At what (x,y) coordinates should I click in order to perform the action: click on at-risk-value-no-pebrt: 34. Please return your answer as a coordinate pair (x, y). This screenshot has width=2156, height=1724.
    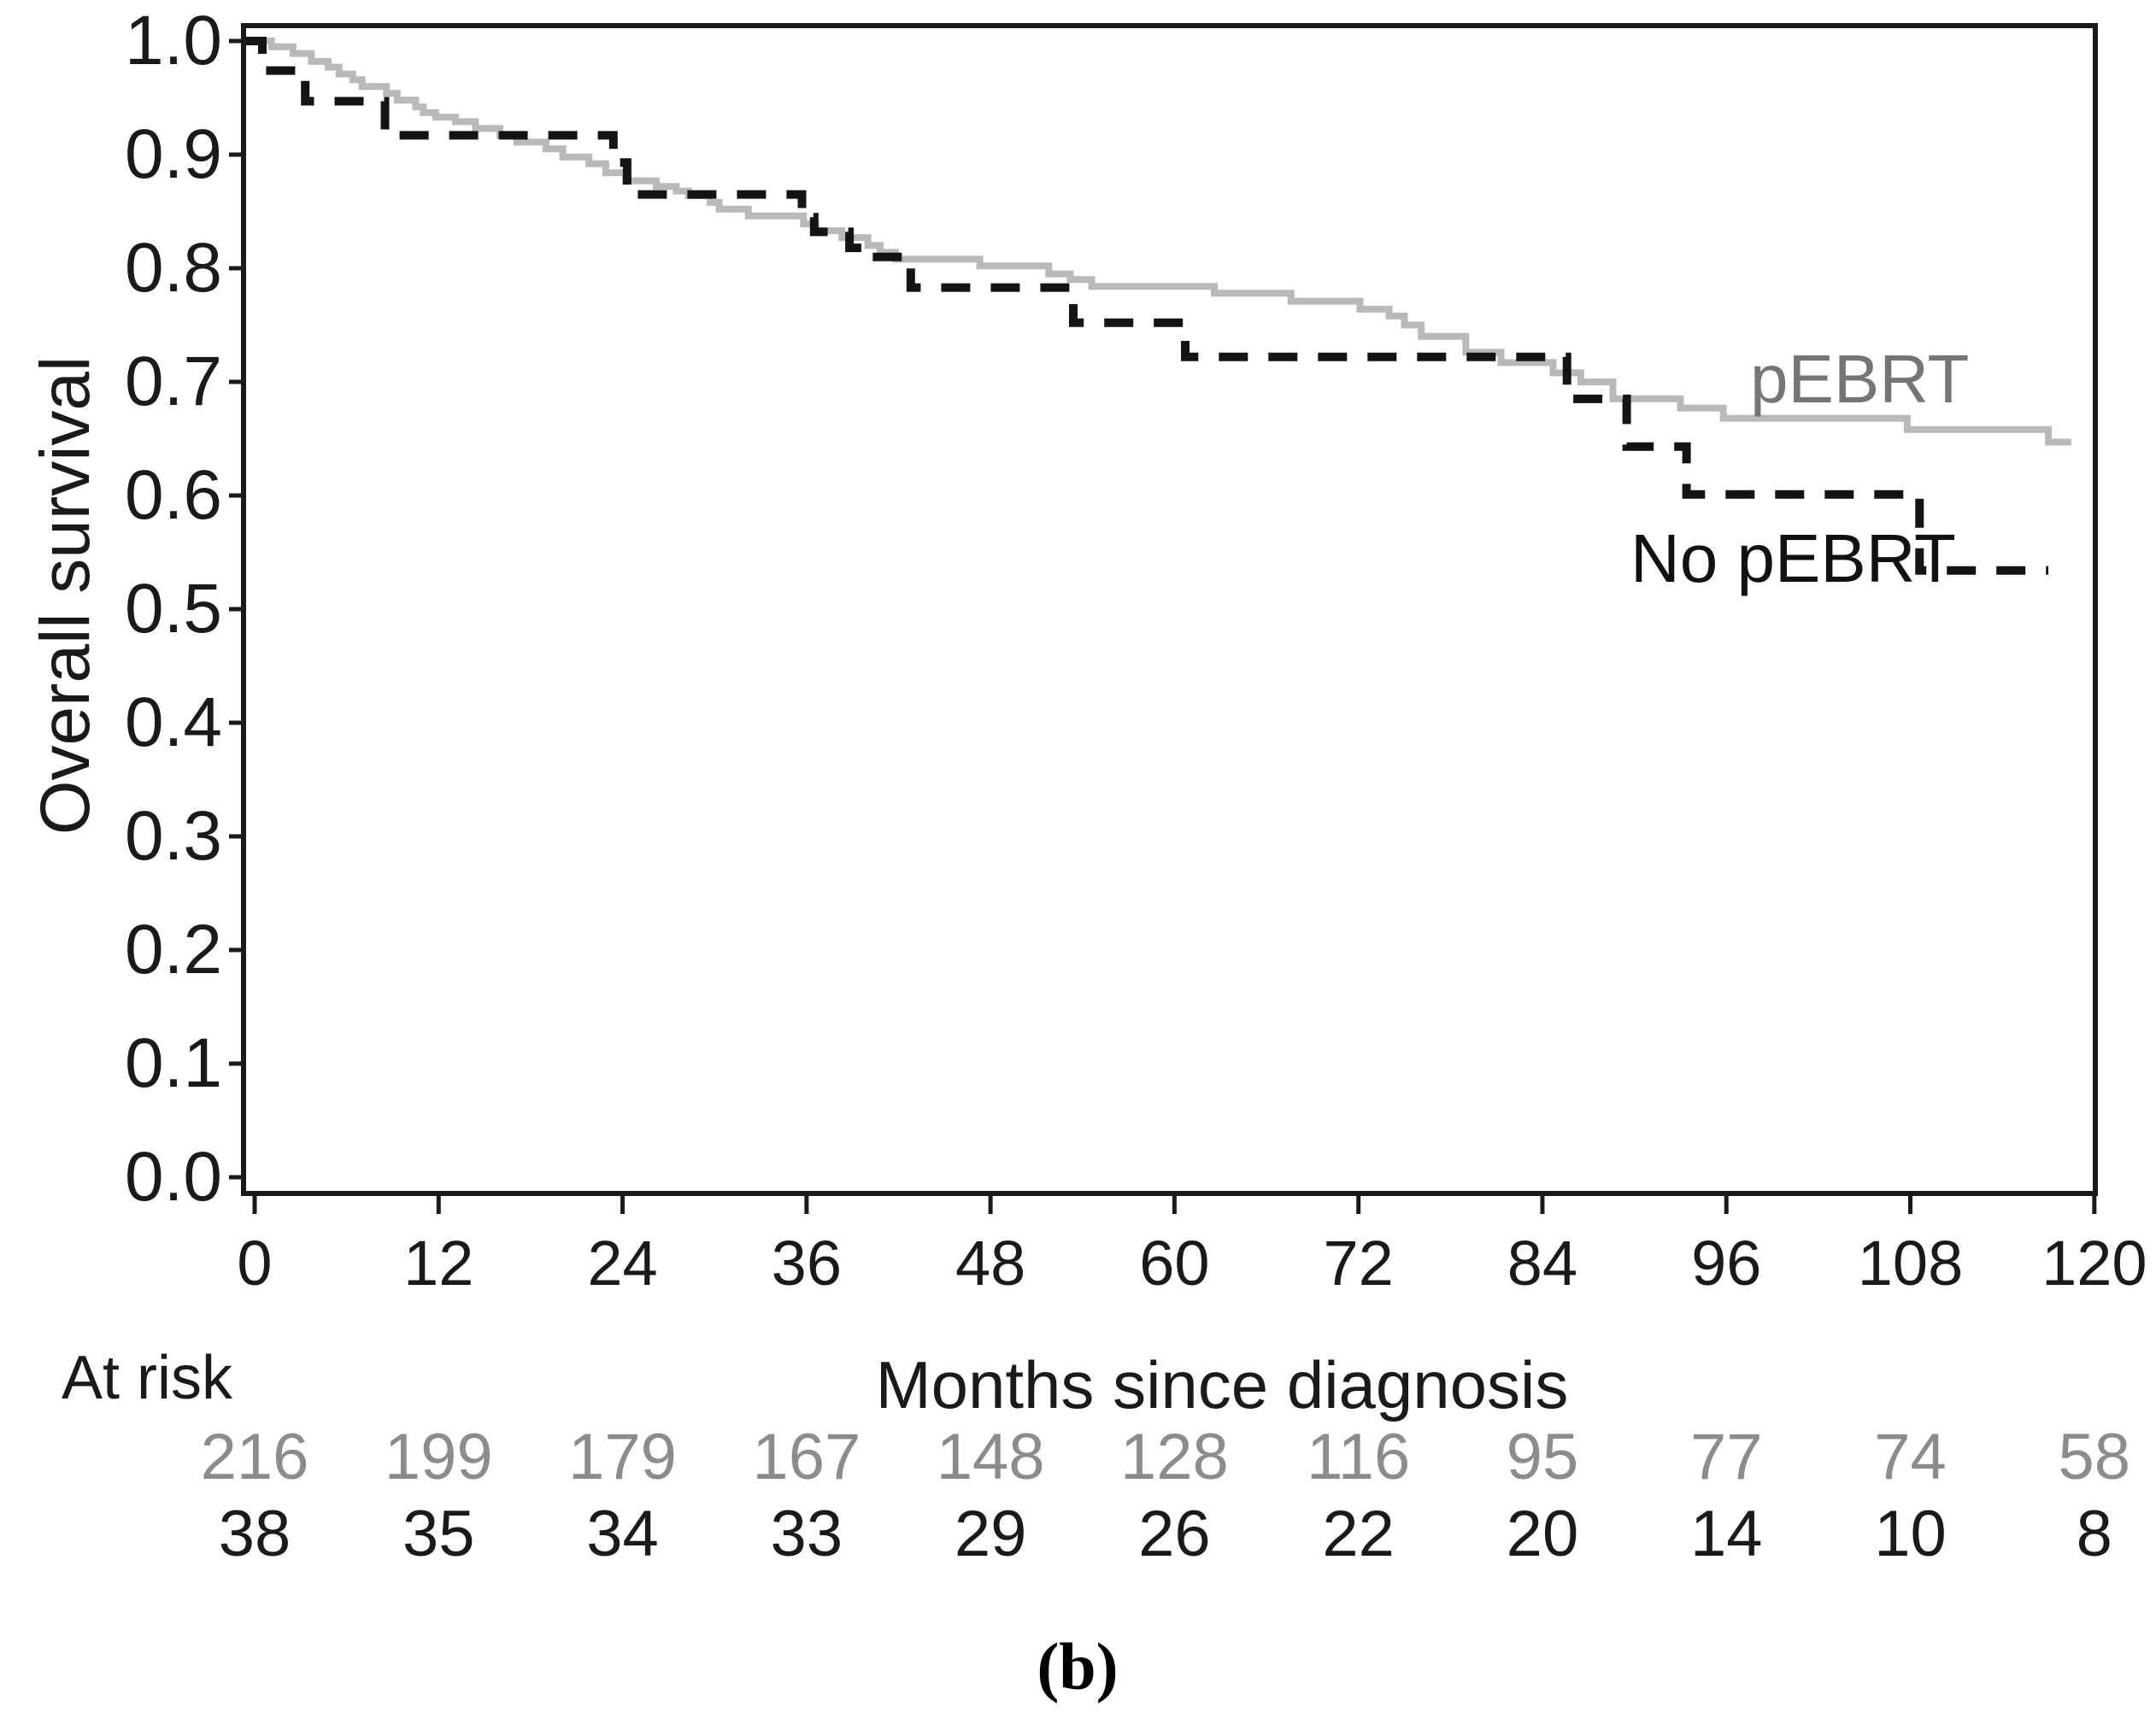
    Looking at the image, I should click on (622, 1534).